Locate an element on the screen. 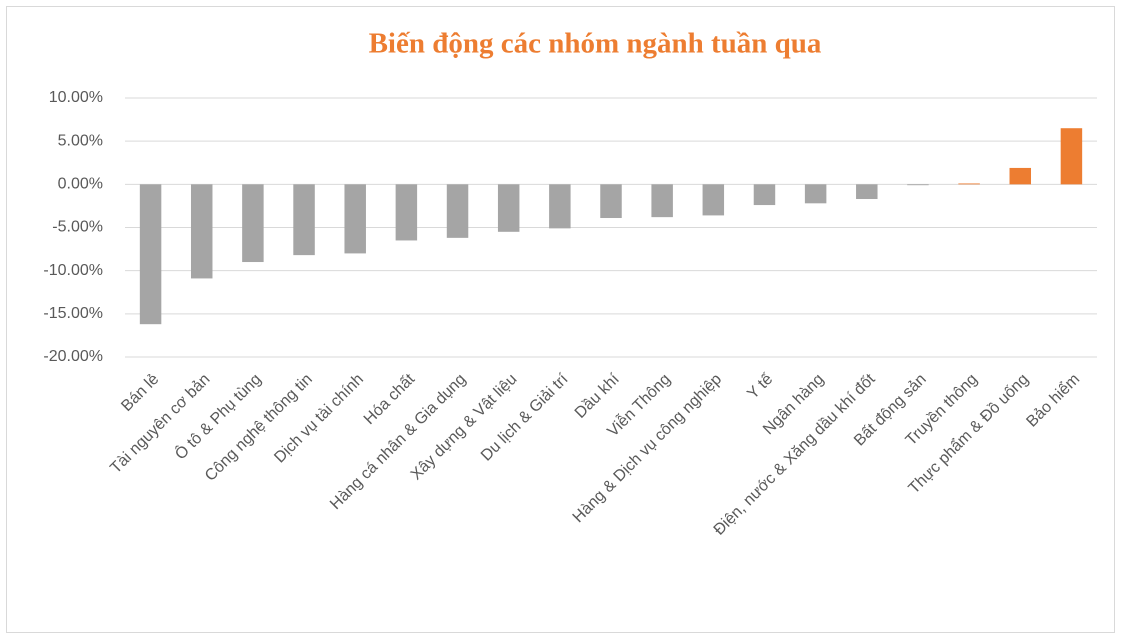 The height and width of the screenshot is (640, 1122). y-tick-label: 5.00% is located at coordinates (80, 140).